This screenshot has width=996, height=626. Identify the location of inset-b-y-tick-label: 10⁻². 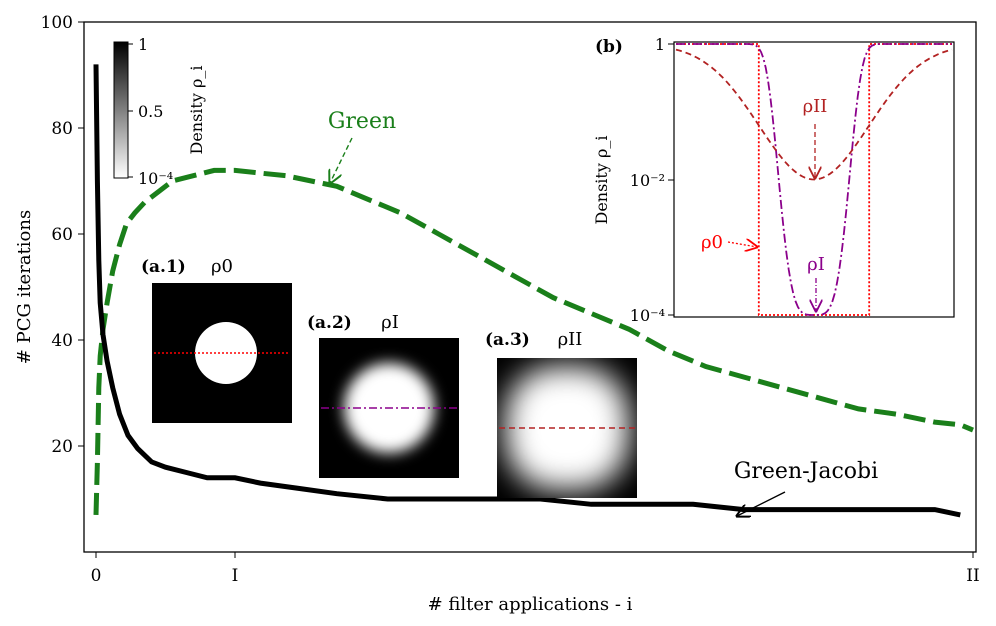
(647, 180).